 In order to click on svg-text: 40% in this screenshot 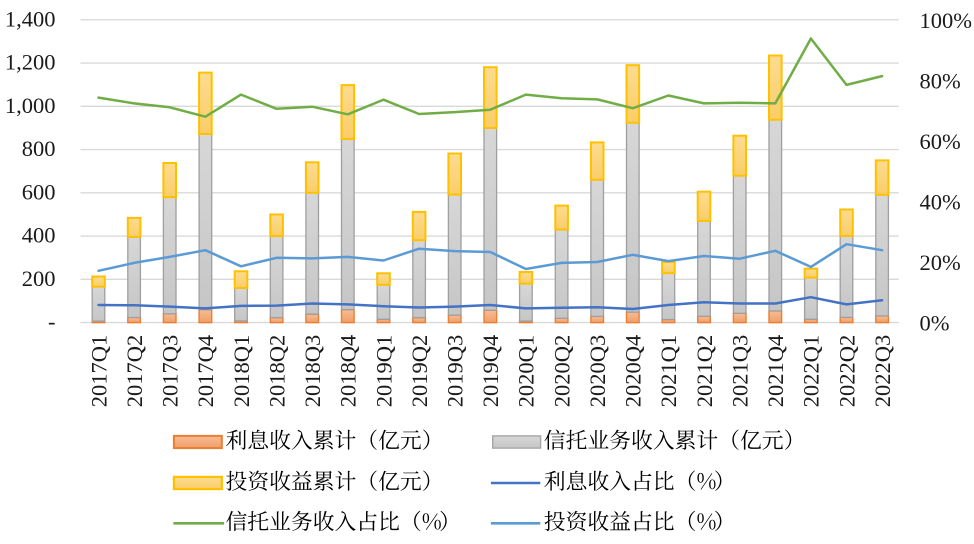, I will do `click(940, 202)`.